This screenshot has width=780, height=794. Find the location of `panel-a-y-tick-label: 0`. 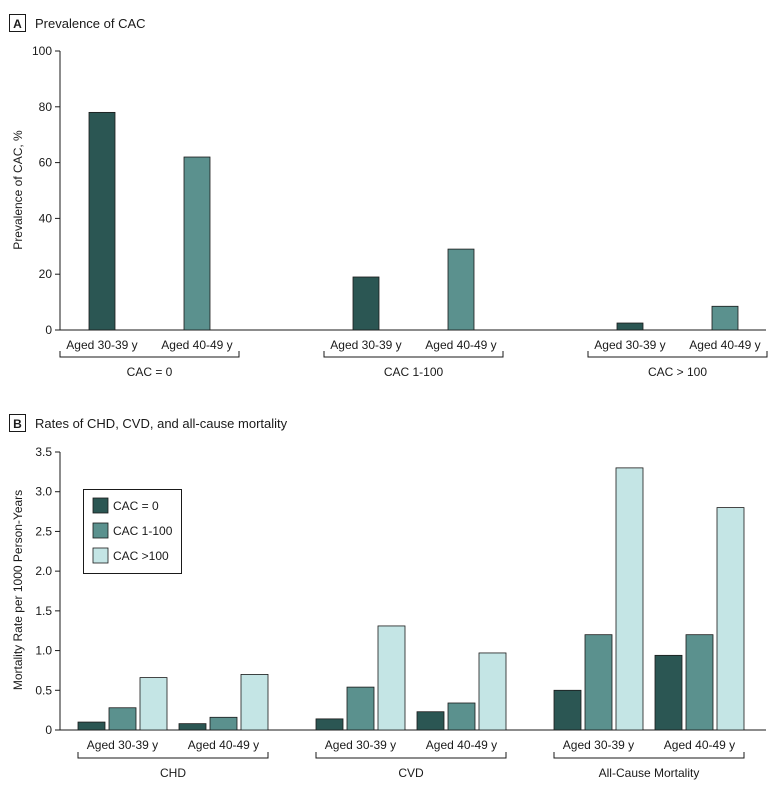

panel-a-y-tick-label: 0 is located at coordinates (48, 330).